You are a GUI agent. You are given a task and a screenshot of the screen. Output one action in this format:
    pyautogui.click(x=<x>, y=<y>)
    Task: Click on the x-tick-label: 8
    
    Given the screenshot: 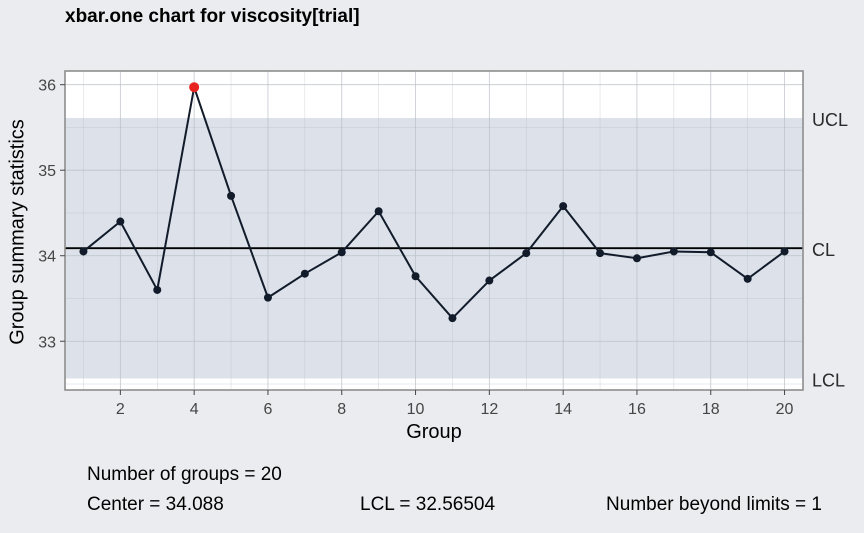 What is the action you would take?
    pyautogui.click(x=341, y=409)
    